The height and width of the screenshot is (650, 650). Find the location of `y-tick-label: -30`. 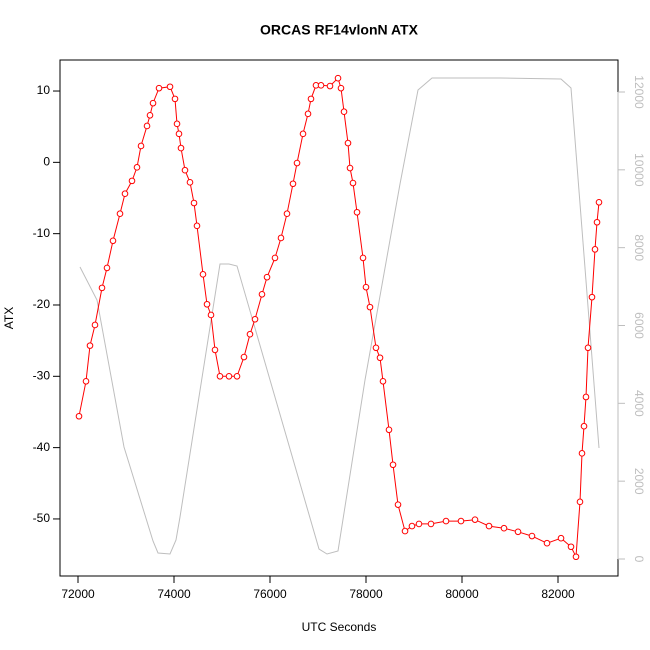

y-tick-label: -30 is located at coordinates (42, 375).